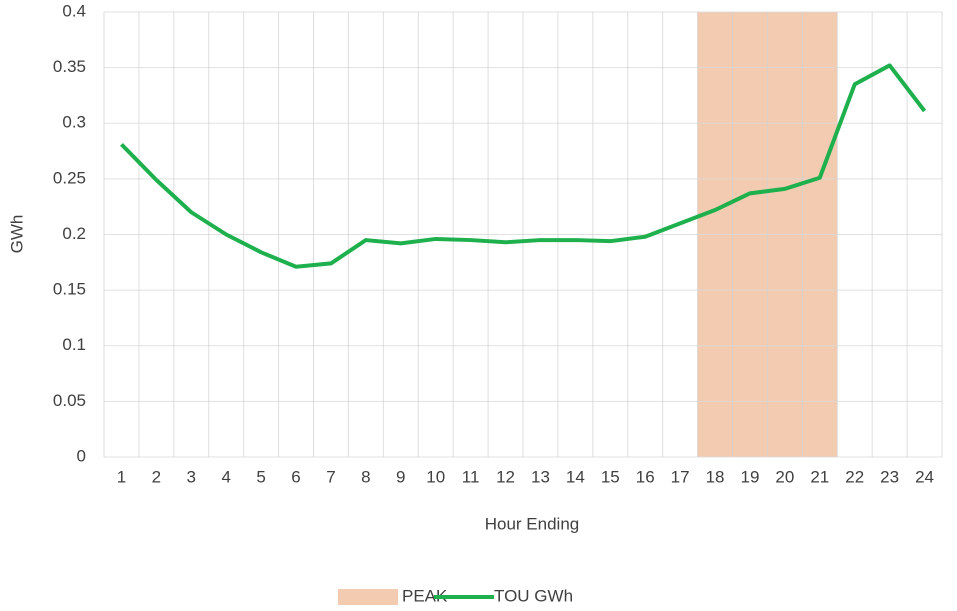 The height and width of the screenshot is (611, 957). What do you see at coordinates (260, 476) in the screenshot?
I see `x-tick-label: 5` at bounding box center [260, 476].